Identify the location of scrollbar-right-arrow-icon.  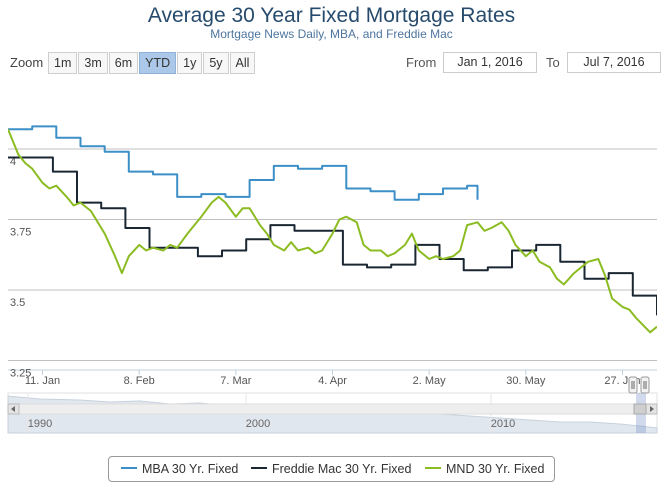
(652, 409).